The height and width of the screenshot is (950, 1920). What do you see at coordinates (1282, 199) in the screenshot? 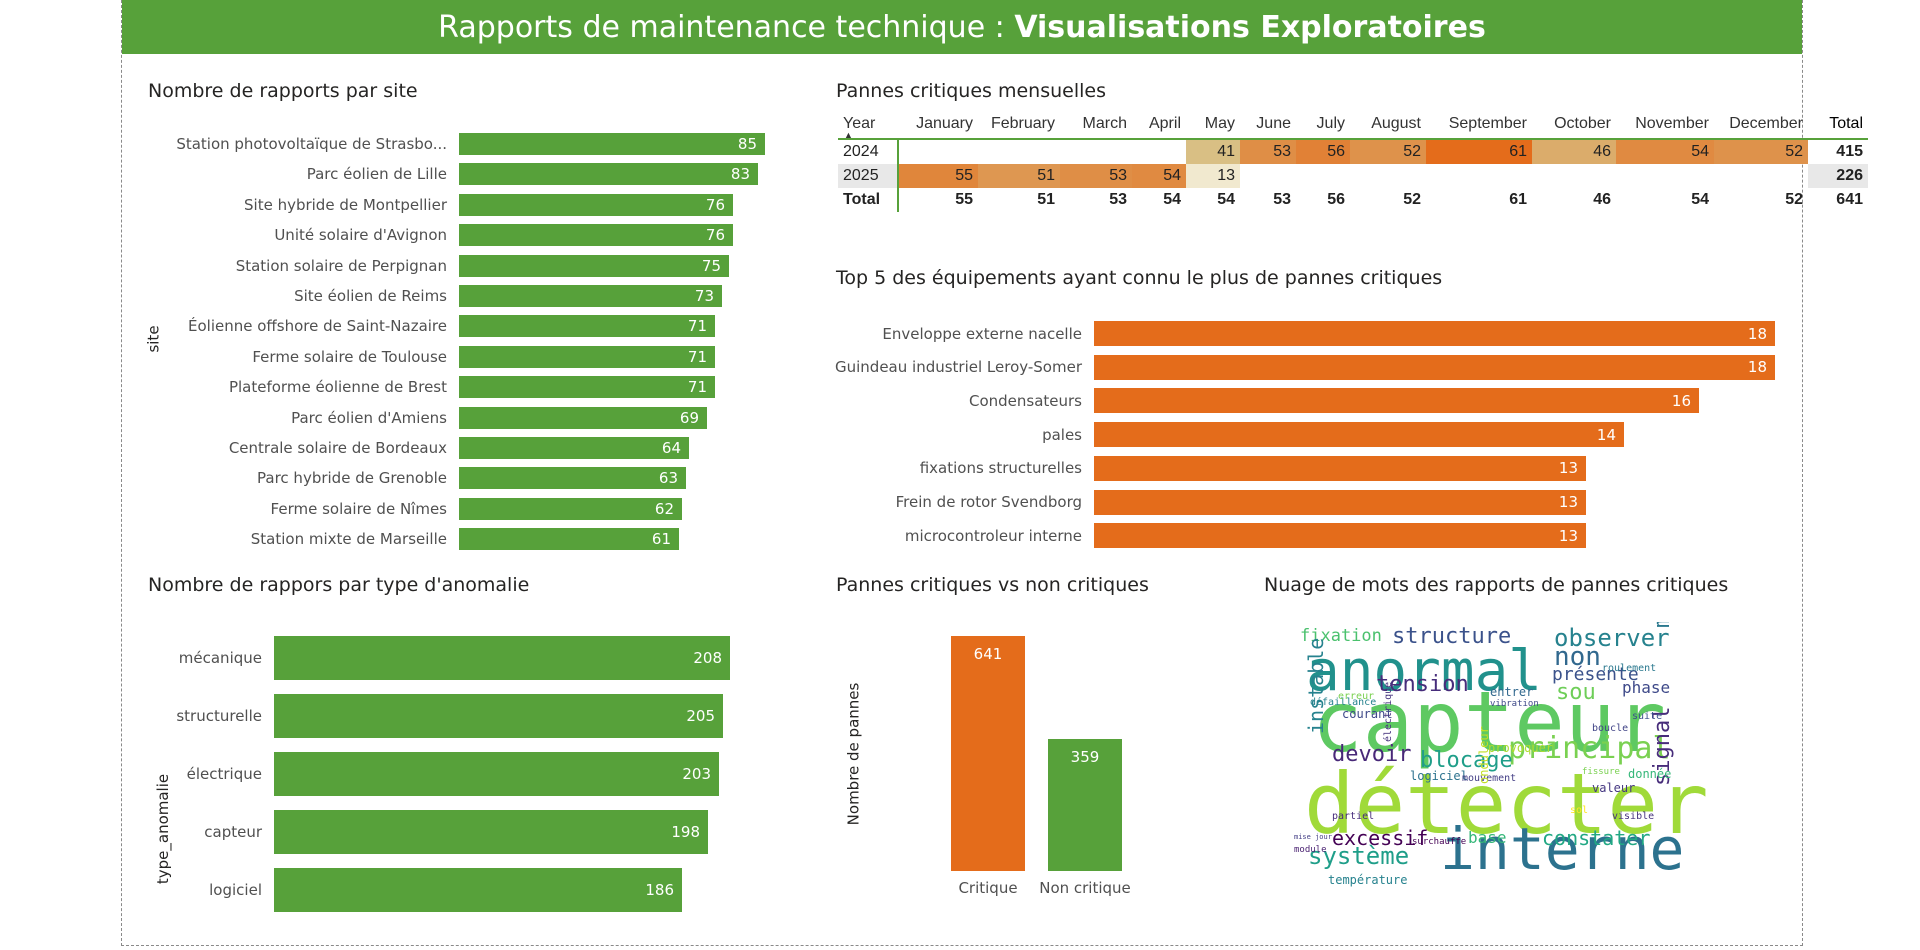
I see `matrix-total-cell: 53` at bounding box center [1282, 199].